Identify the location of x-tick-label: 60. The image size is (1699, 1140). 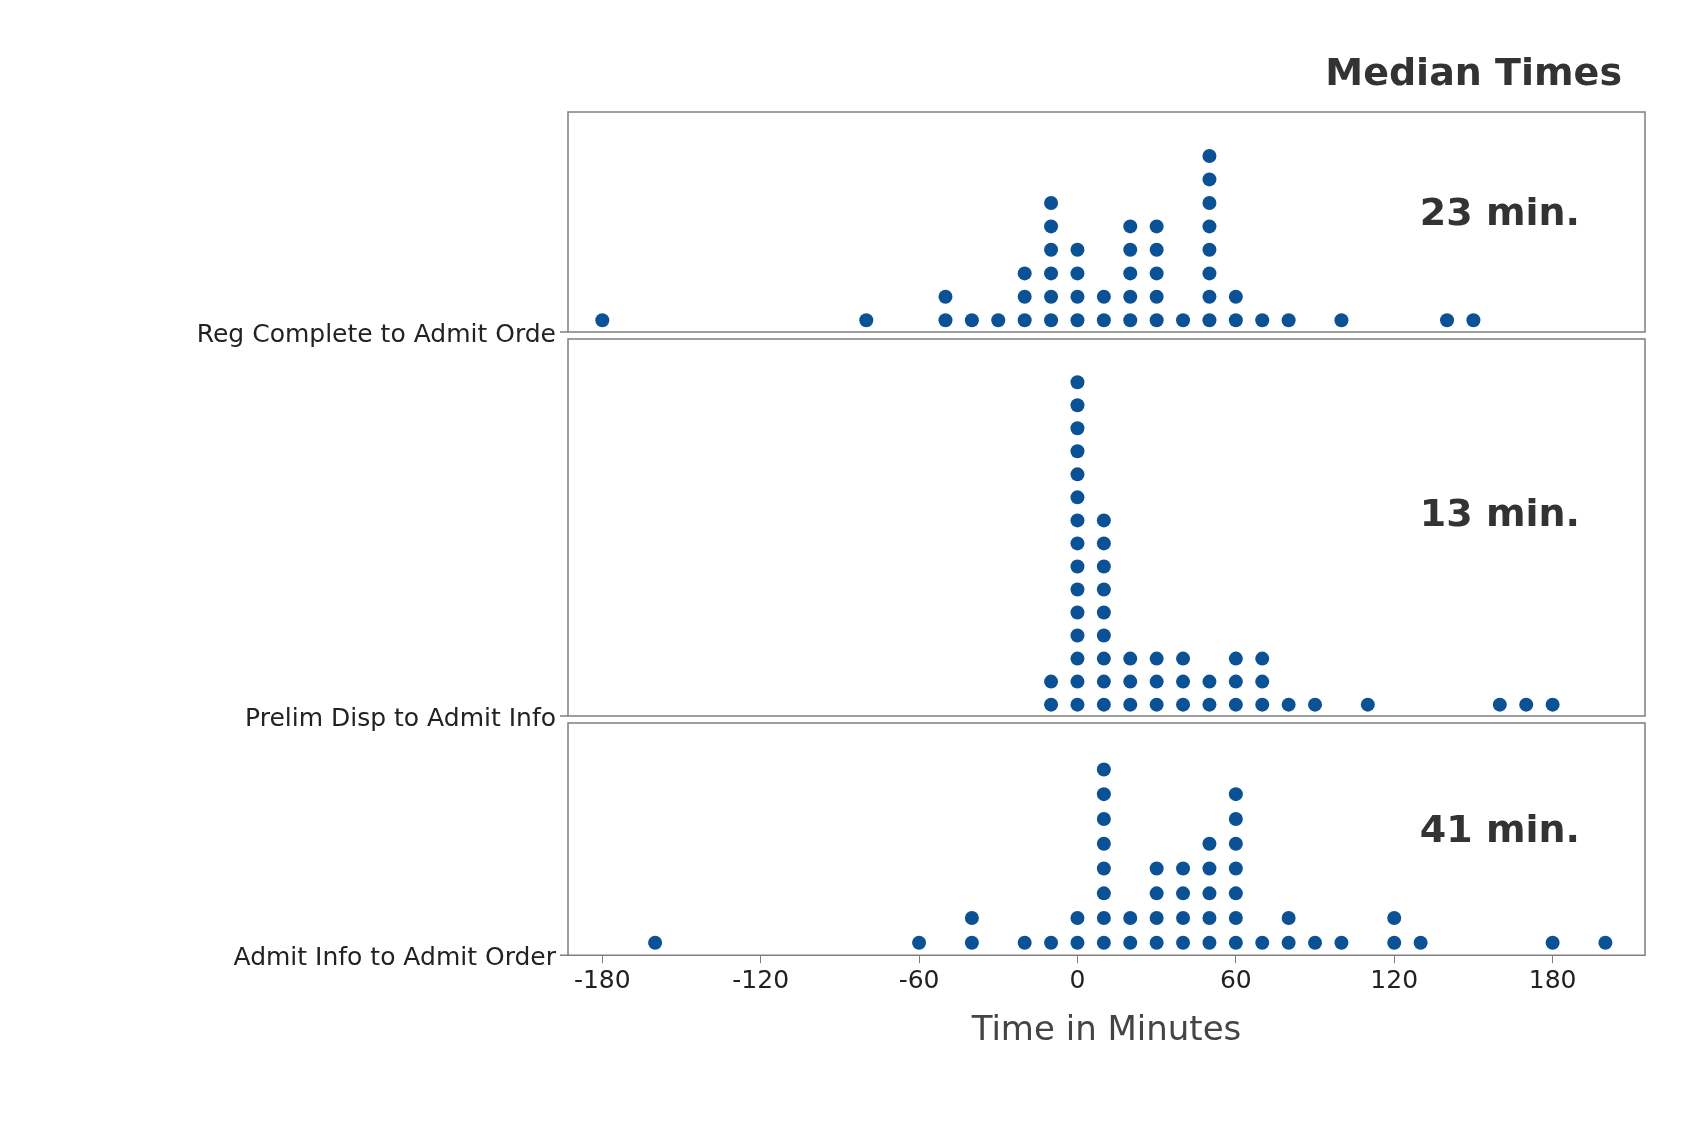
(1235, 979).